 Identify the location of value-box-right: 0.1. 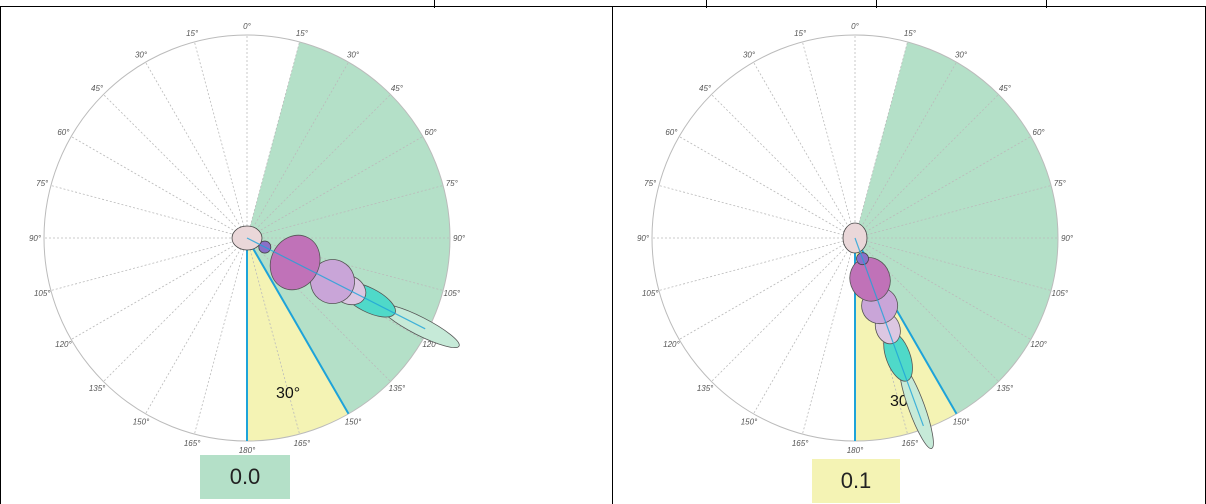
(856, 481).